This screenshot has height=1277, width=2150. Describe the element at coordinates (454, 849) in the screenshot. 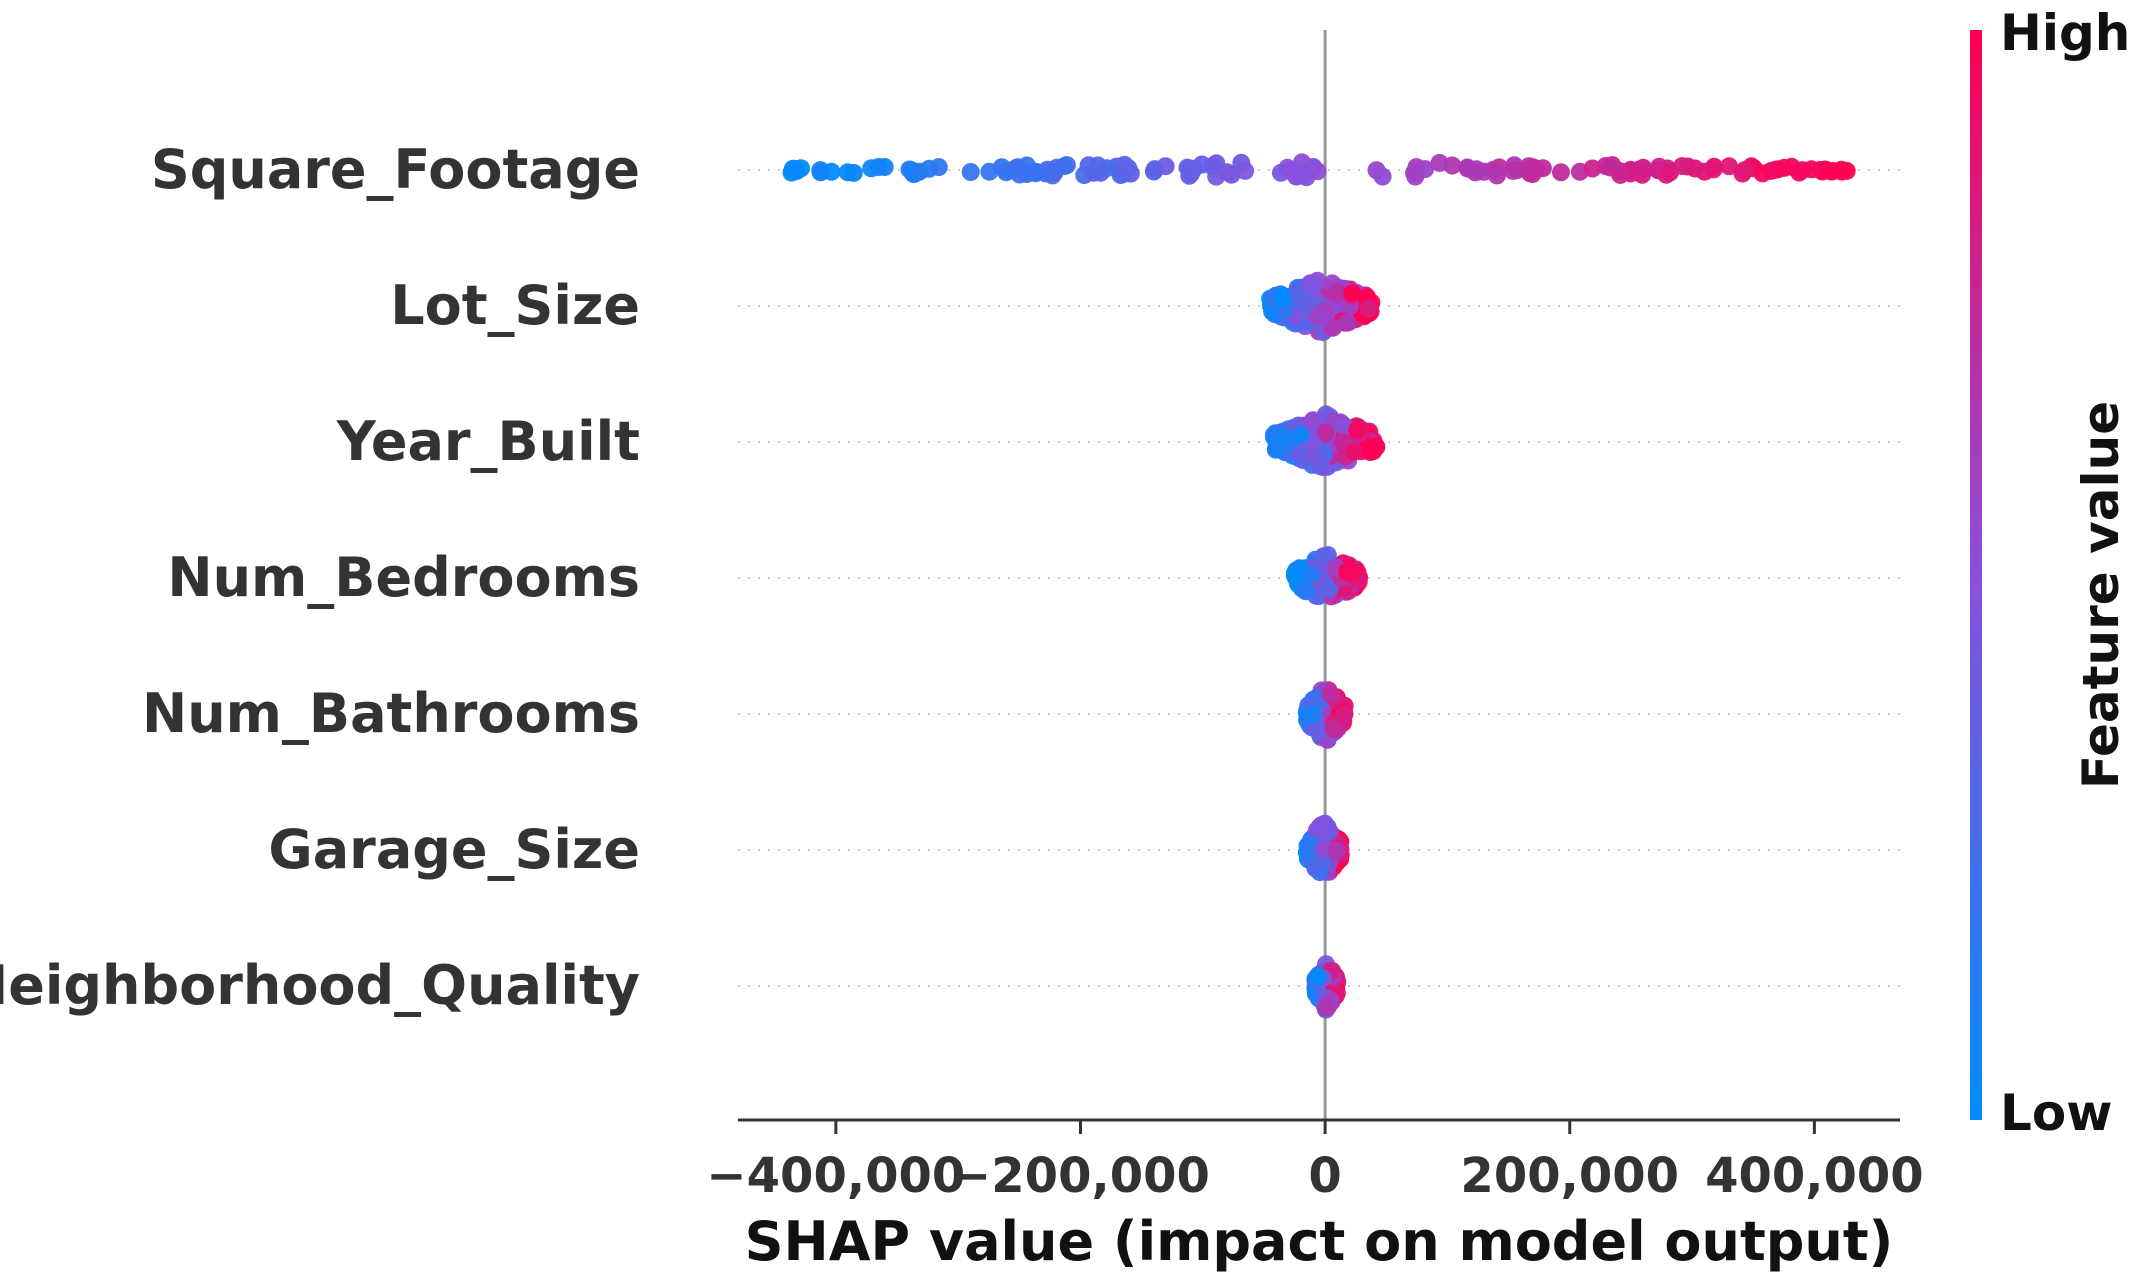

I see `feature-label: Garage_Size` at that location.